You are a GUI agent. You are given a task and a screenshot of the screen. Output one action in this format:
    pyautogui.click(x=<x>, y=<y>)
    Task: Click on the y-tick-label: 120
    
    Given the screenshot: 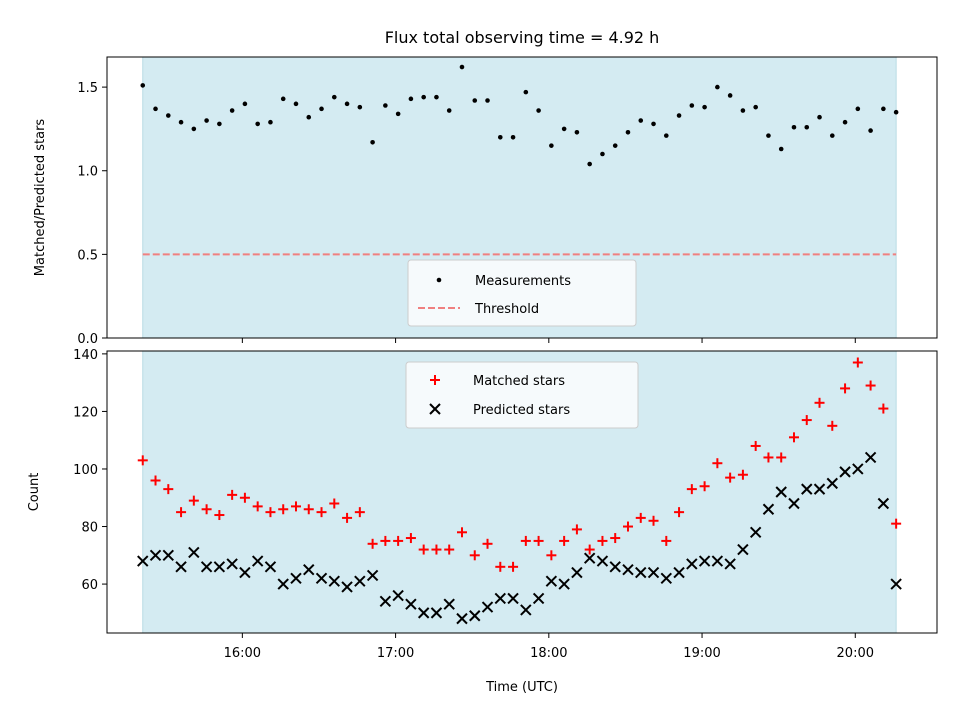 What is the action you would take?
    pyautogui.click(x=85, y=412)
    